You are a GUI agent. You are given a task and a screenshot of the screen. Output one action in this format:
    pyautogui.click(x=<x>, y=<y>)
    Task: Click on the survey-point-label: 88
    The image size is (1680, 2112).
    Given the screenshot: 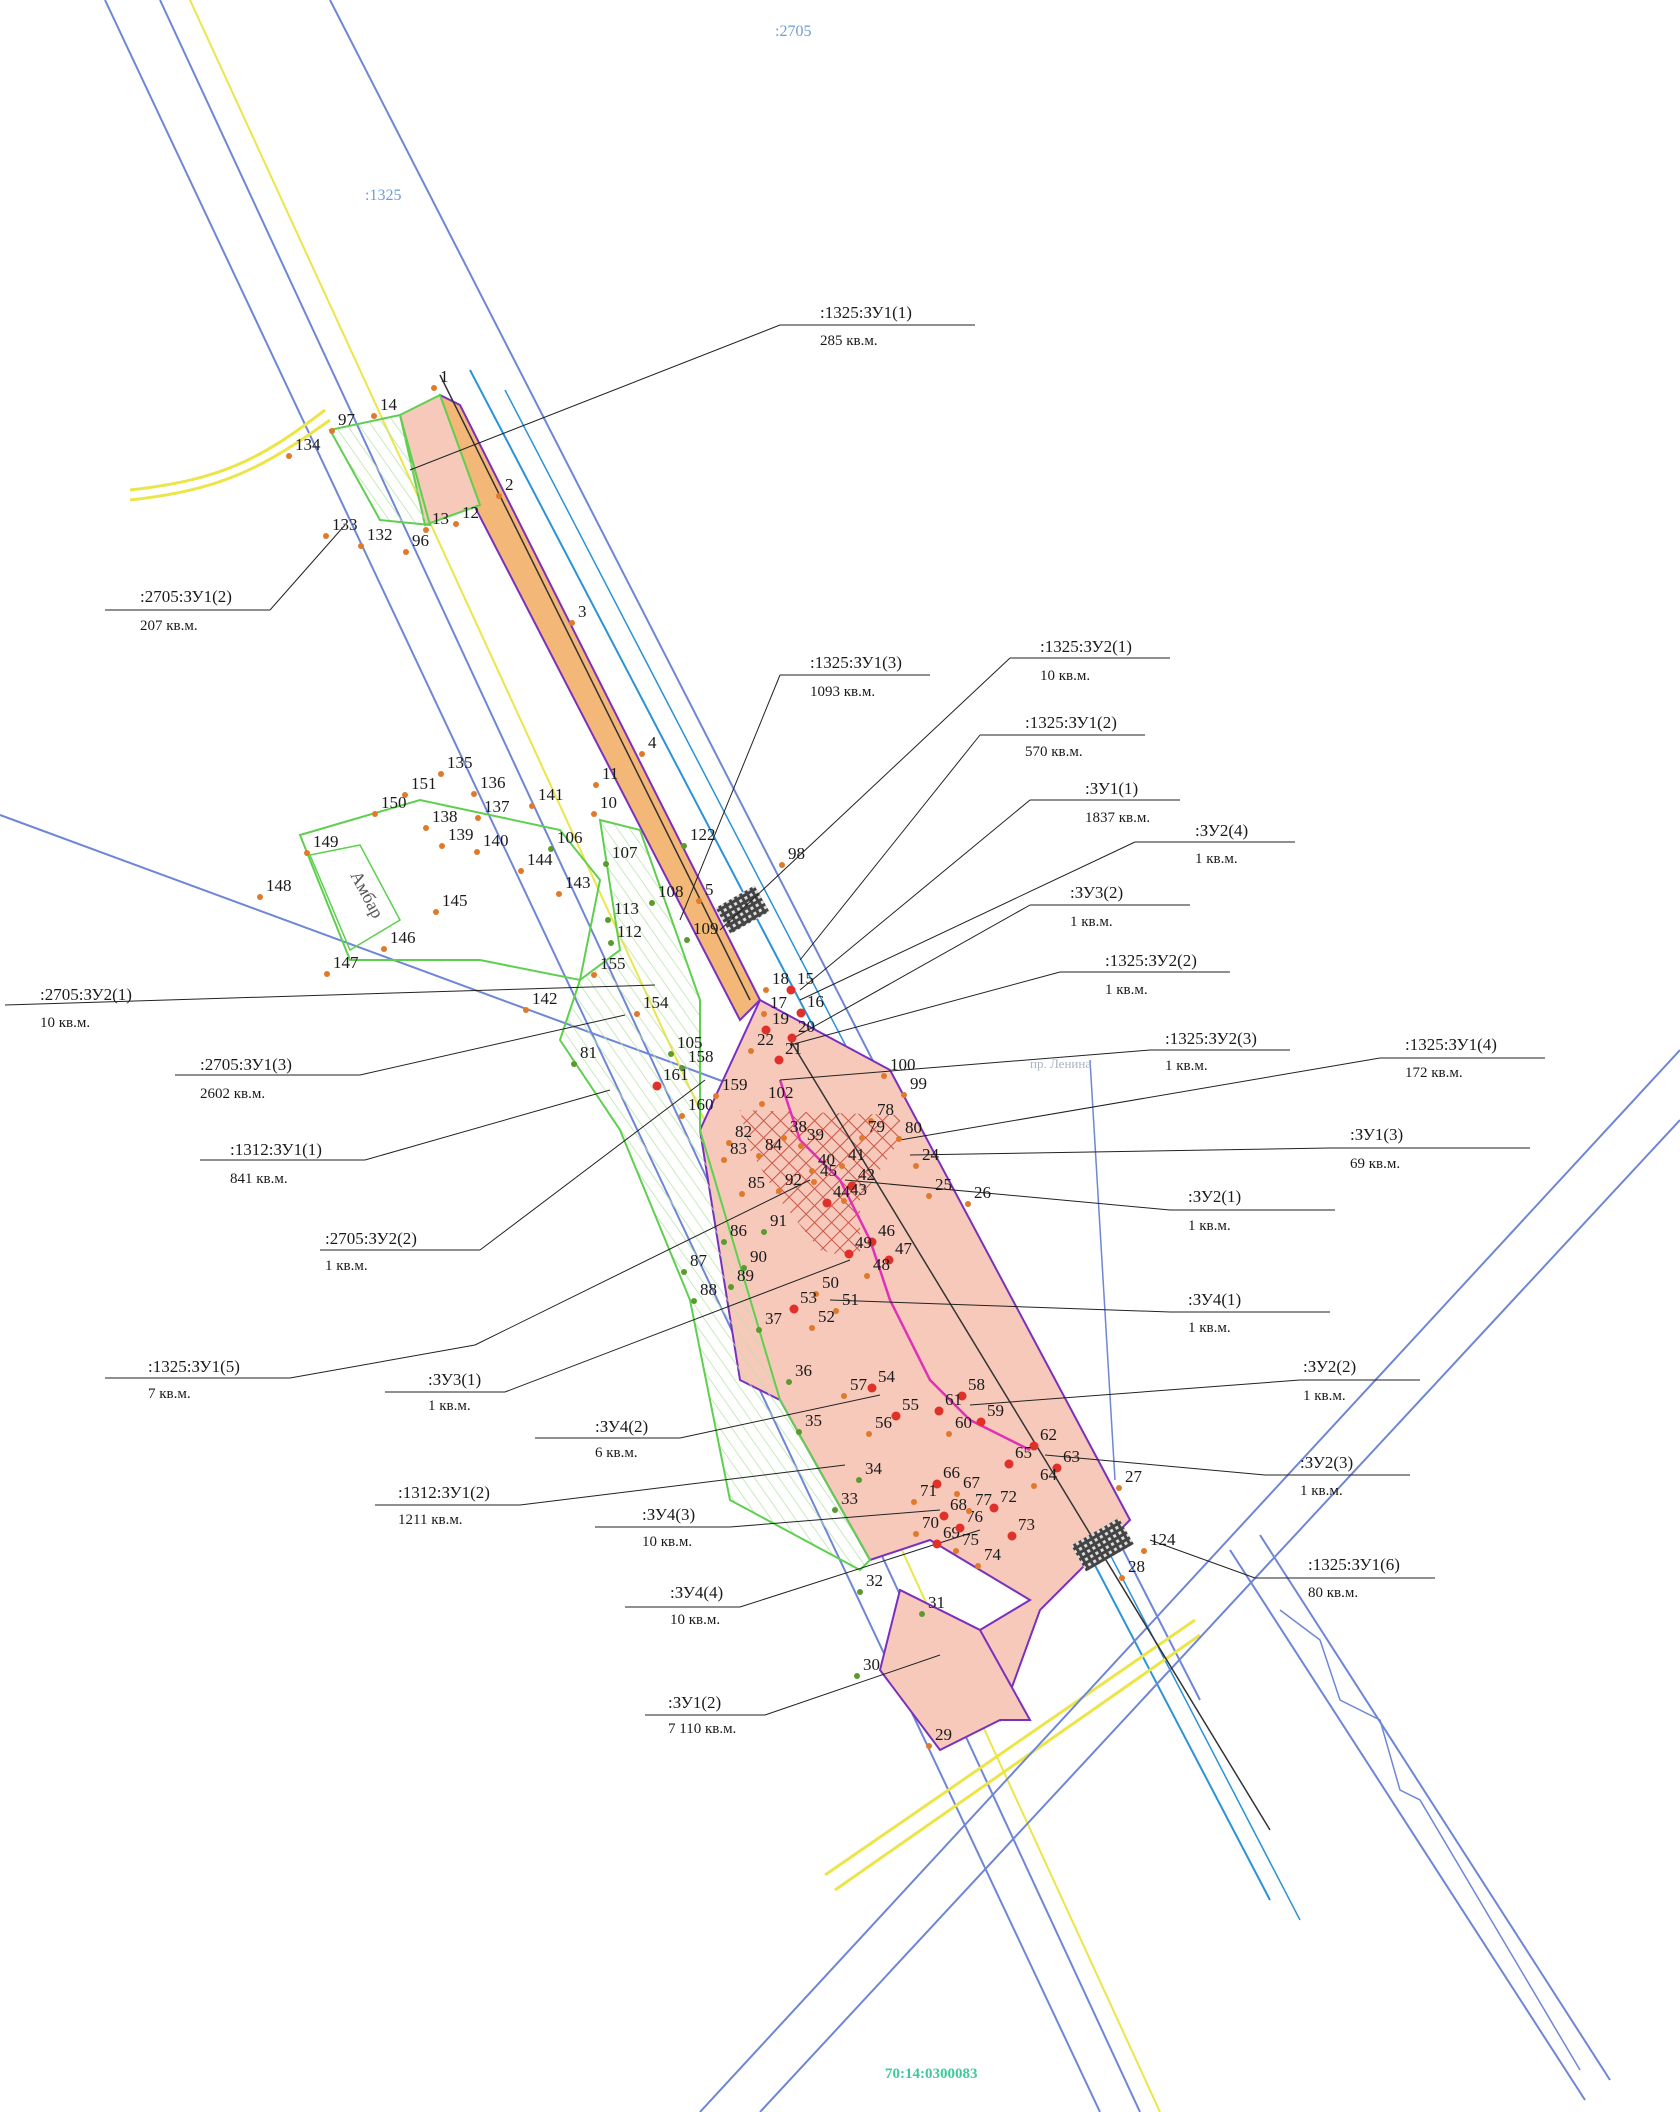 What is the action you would take?
    pyautogui.click(x=708, y=1289)
    